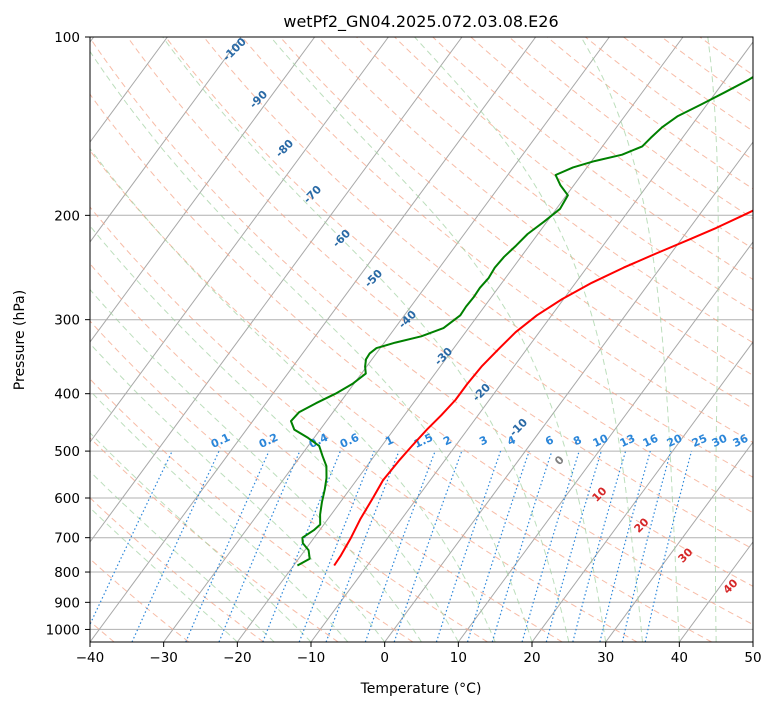 This screenshot has width=775, height=708. Describe the element at coordinates (531, 658) in the screenshot. I see `x-tick-label: 20` at that location.